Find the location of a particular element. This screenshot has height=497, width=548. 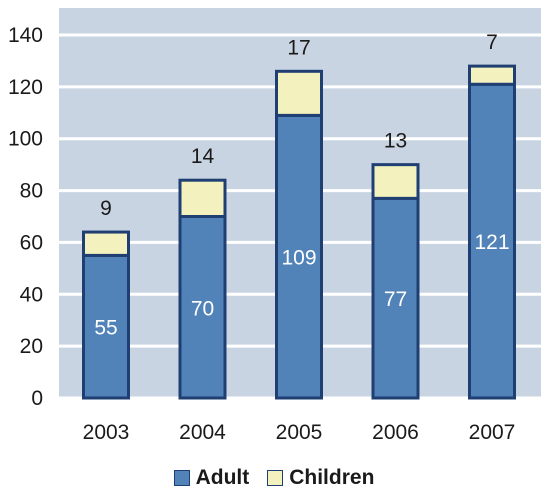

x-tick-label-2005: 2005 is located at coordinates (299, 432).